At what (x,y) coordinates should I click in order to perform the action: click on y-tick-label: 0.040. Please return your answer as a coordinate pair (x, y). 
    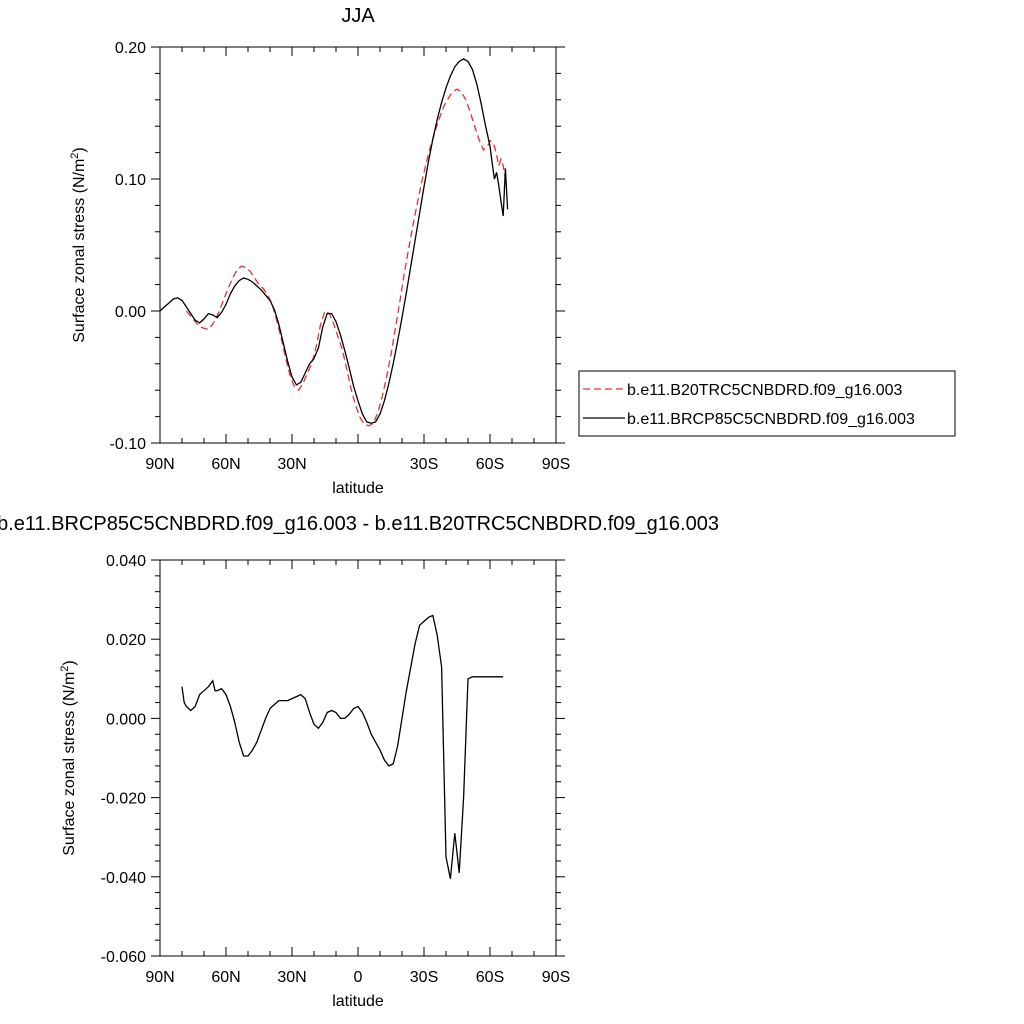
    Looking at the image, I should click on (126, 561).